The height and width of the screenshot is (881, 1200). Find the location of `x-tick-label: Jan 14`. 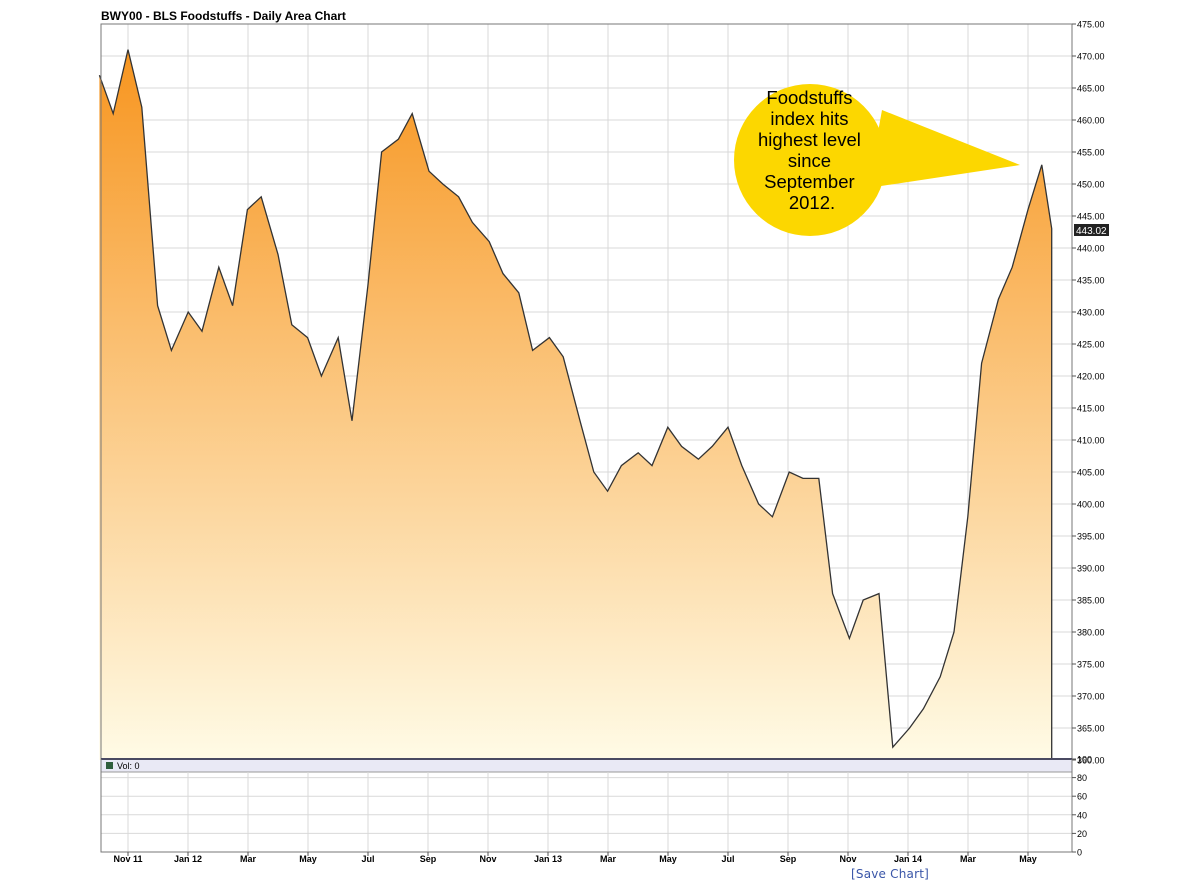

x-tick-label: Jan 14 is located at coordinates (908, 859).